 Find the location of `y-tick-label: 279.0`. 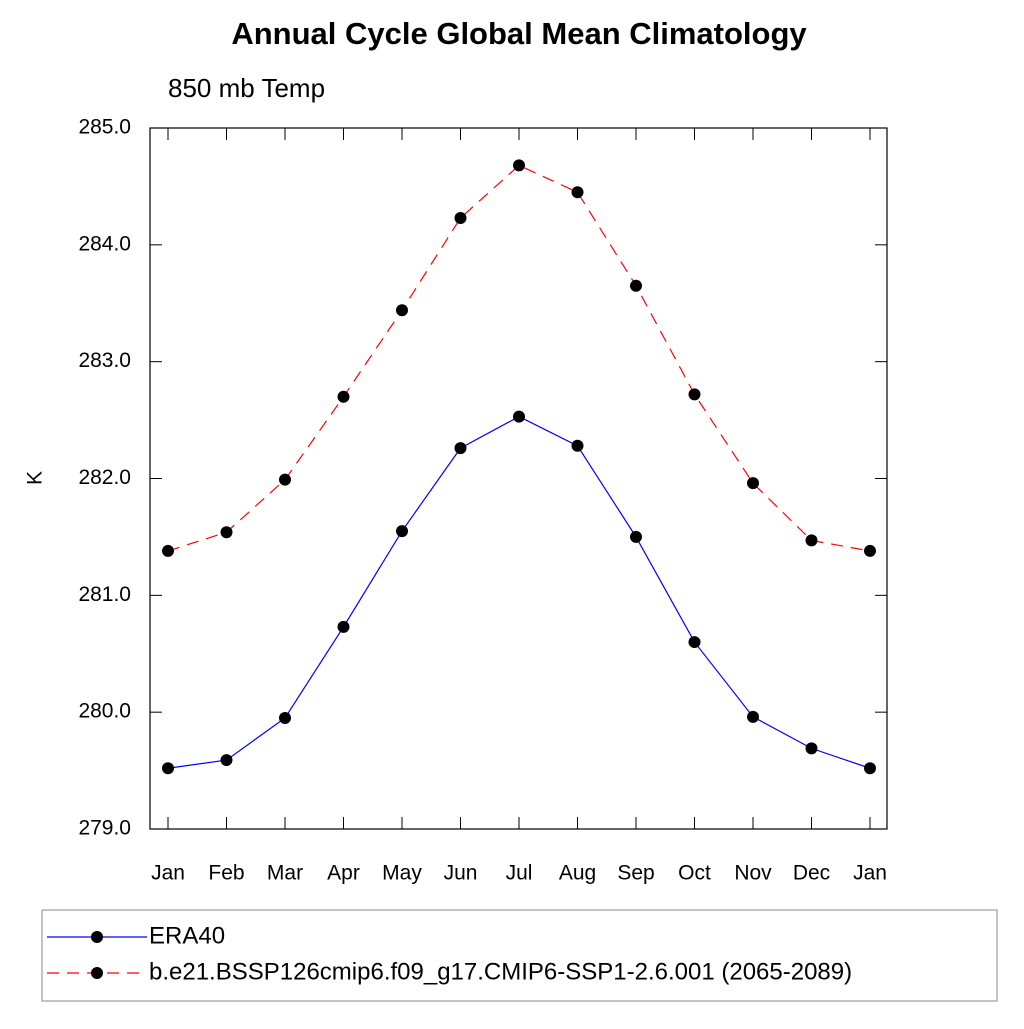

y-tick-label: 279.0 is located at coordinates (104, 828).